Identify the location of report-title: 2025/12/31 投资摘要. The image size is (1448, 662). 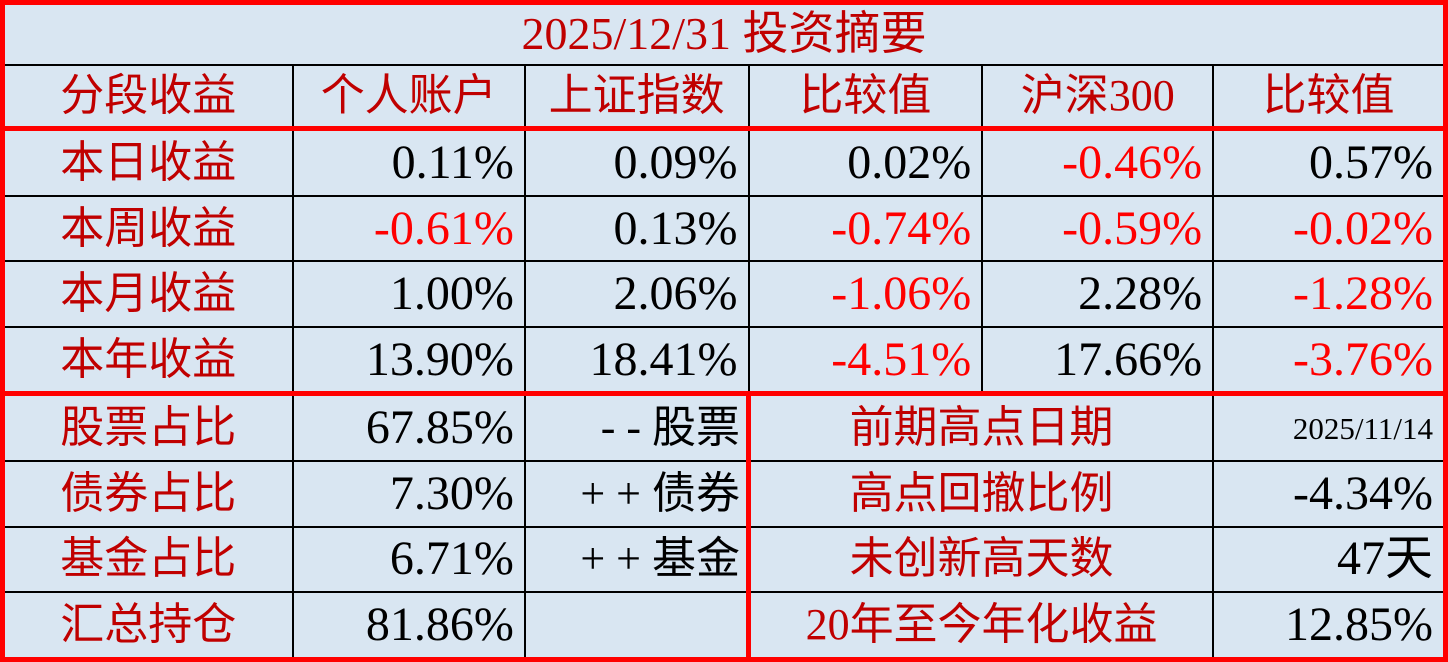
(724, 33).